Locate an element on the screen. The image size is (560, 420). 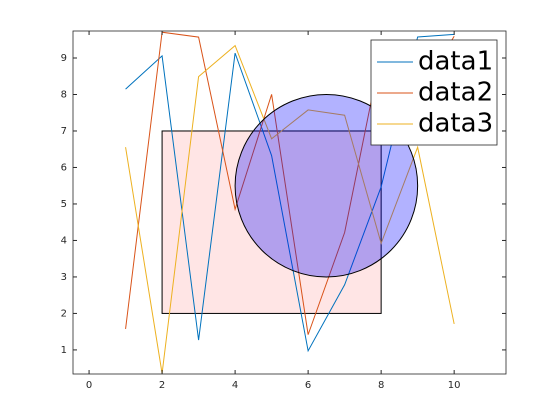
y-tick-label: 9 is located at coordinates (64, 58).